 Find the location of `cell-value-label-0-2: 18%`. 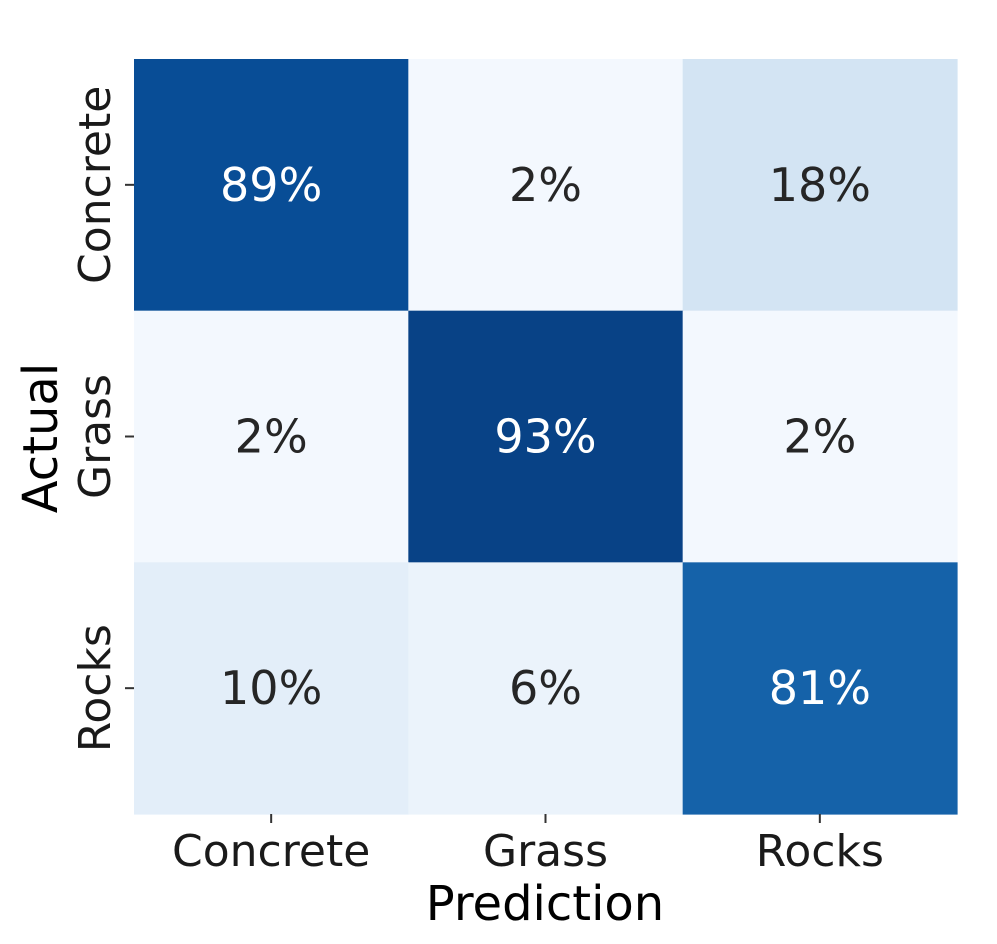

cell-value-label-0-2: 18% is located at coordinates (820, 185).